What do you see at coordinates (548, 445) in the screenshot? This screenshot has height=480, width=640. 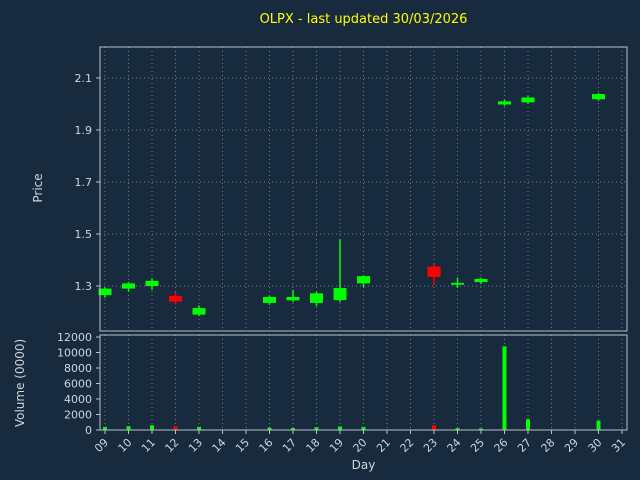 I see `day-tick-label: 28` at bounding box center [548, 445].